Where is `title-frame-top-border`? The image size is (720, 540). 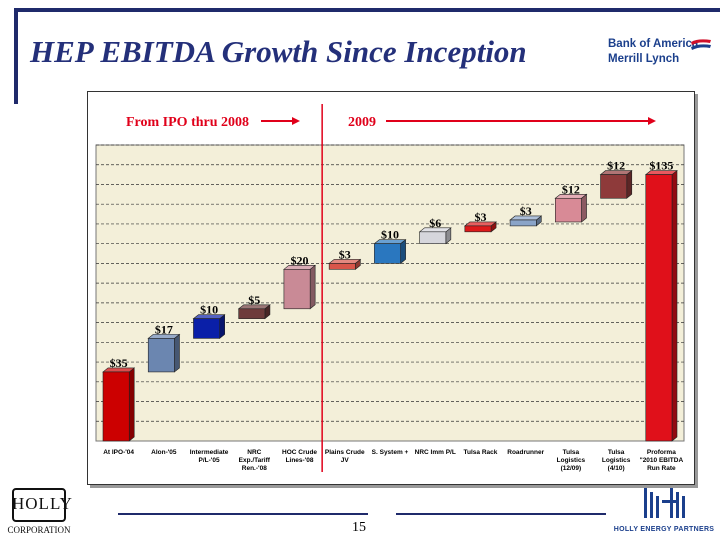 title-frame-top-border is located at coordinates (367, 10).